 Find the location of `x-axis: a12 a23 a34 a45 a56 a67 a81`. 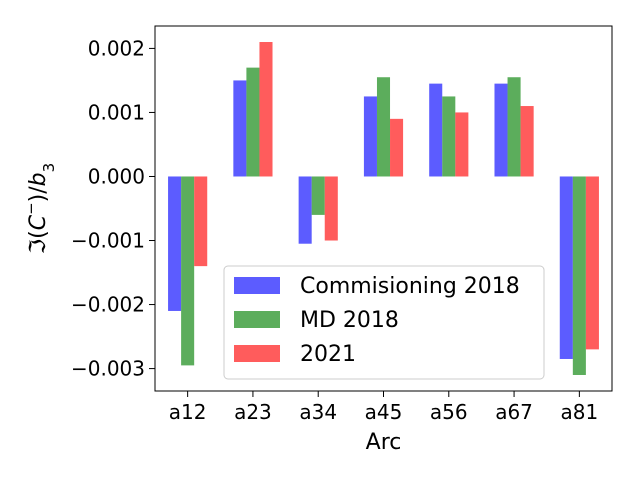

x-axis: a12 a23 a34 a45 a56 a67 a81 is located at coordinates (383, 407).